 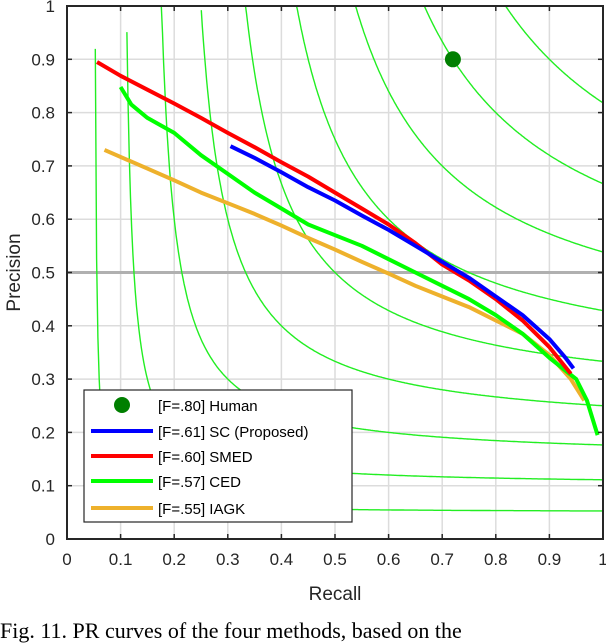 I want to click on x-tick-label: 0, so click(x=66, y=559).